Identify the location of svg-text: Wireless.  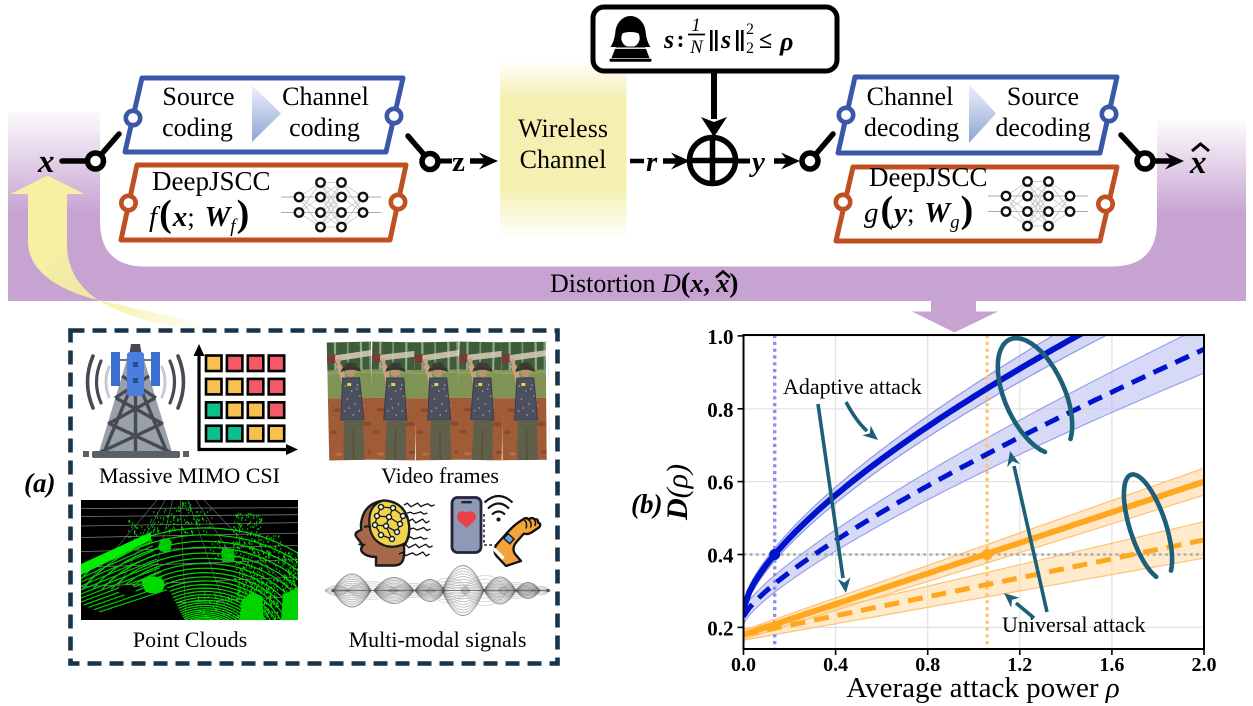
(563, 128).